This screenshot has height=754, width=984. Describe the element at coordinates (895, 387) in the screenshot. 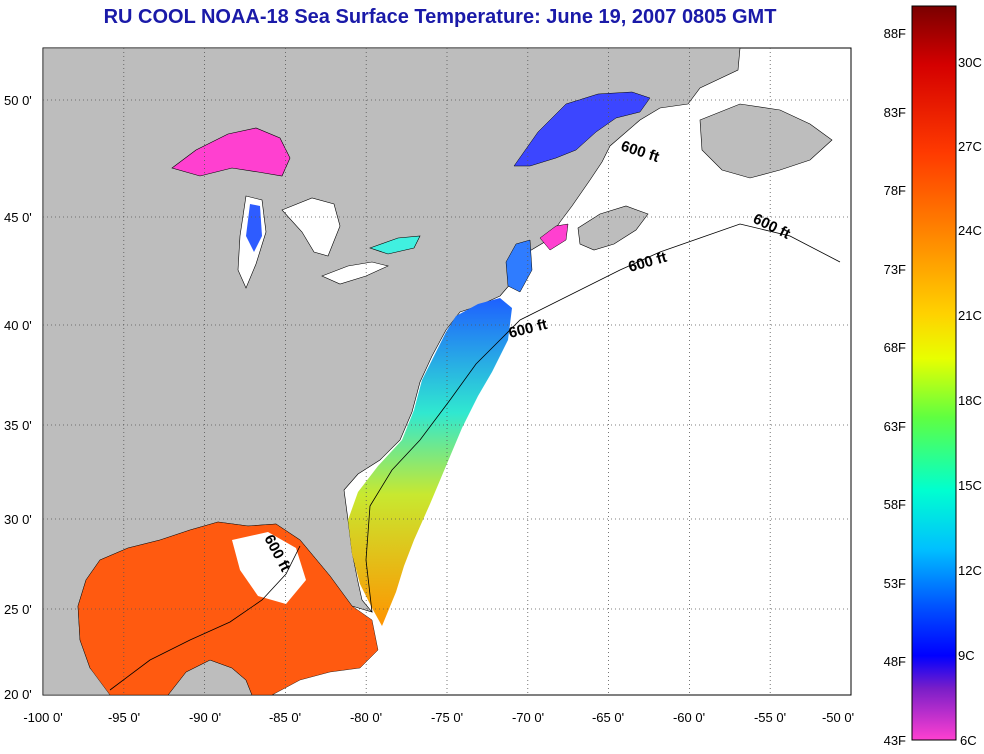

I see `colorbar-fahrenheit-labels: 88F 83F 78F 73F 68F 63F 58F 53F 48F 43F` at that location.